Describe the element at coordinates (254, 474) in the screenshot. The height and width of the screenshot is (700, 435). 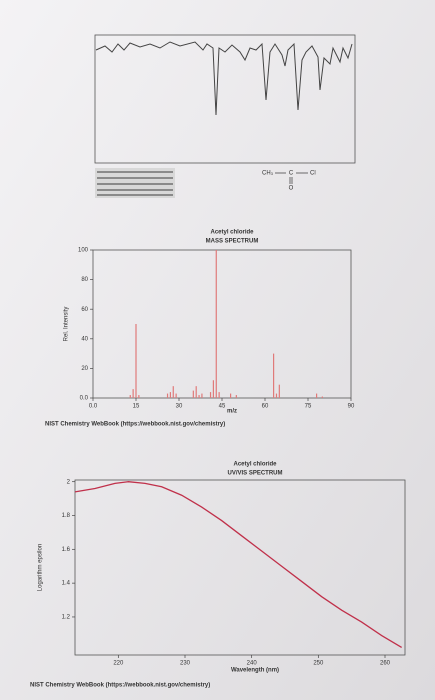
I see `chart-subtitle: UV/VIS SPECTRUM` at that location.